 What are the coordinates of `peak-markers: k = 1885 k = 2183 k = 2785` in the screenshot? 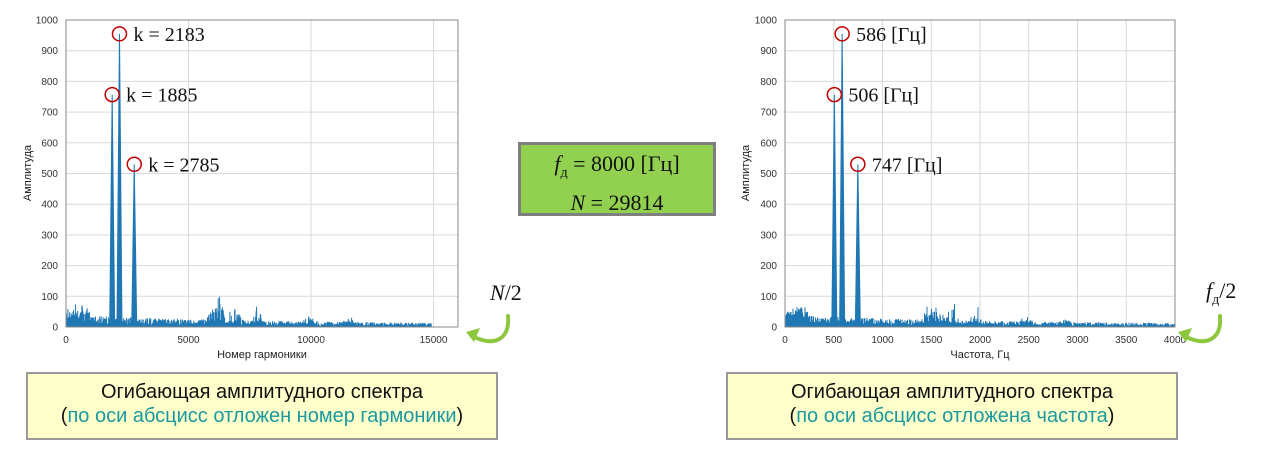 It's located at (162, 100).